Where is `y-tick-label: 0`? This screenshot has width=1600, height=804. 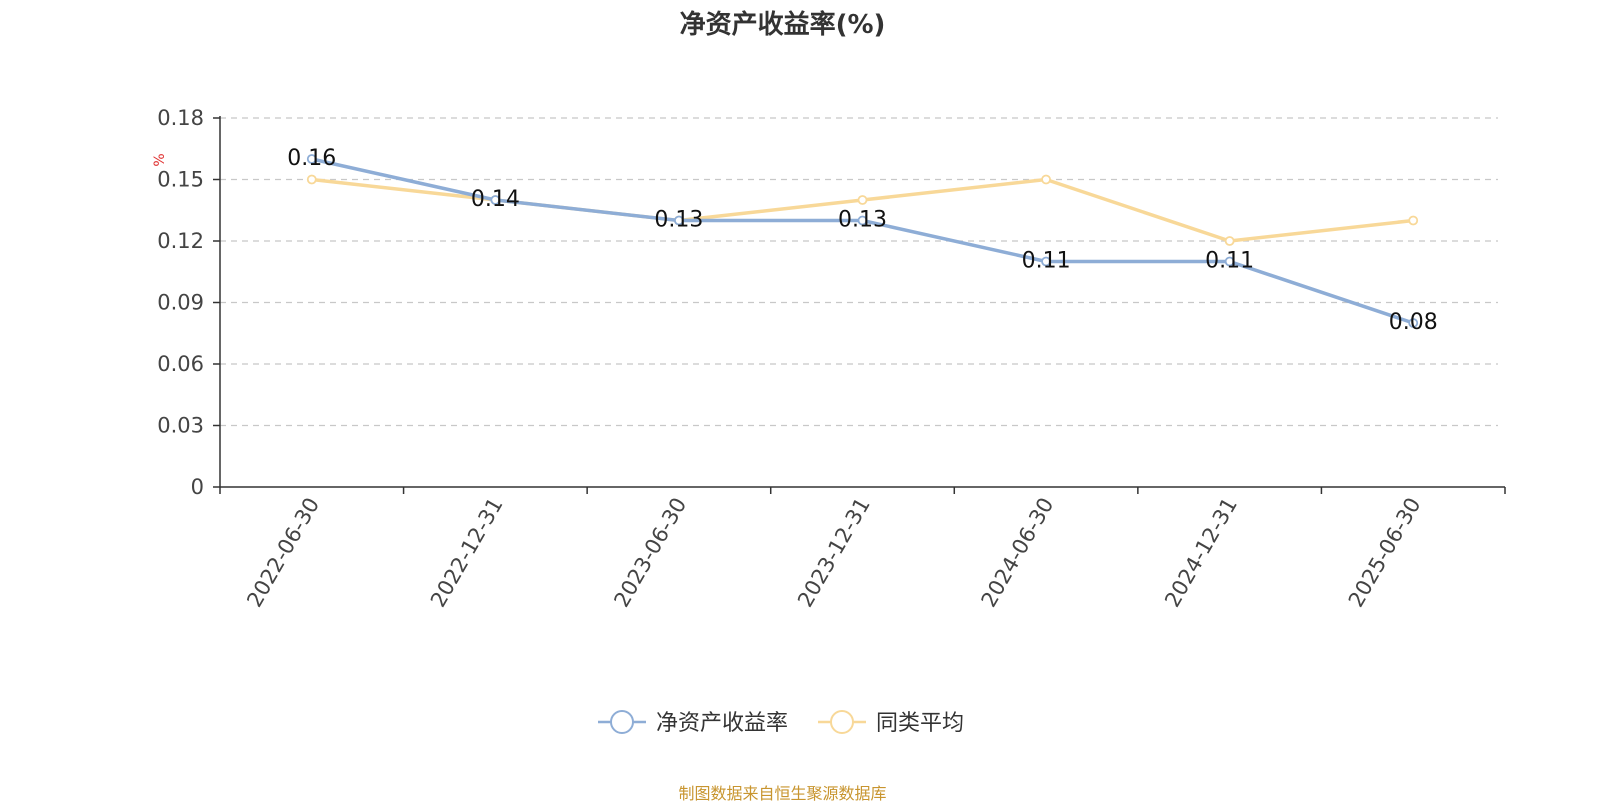
y-tick-label: 0 is located at coordinates (197, 487).